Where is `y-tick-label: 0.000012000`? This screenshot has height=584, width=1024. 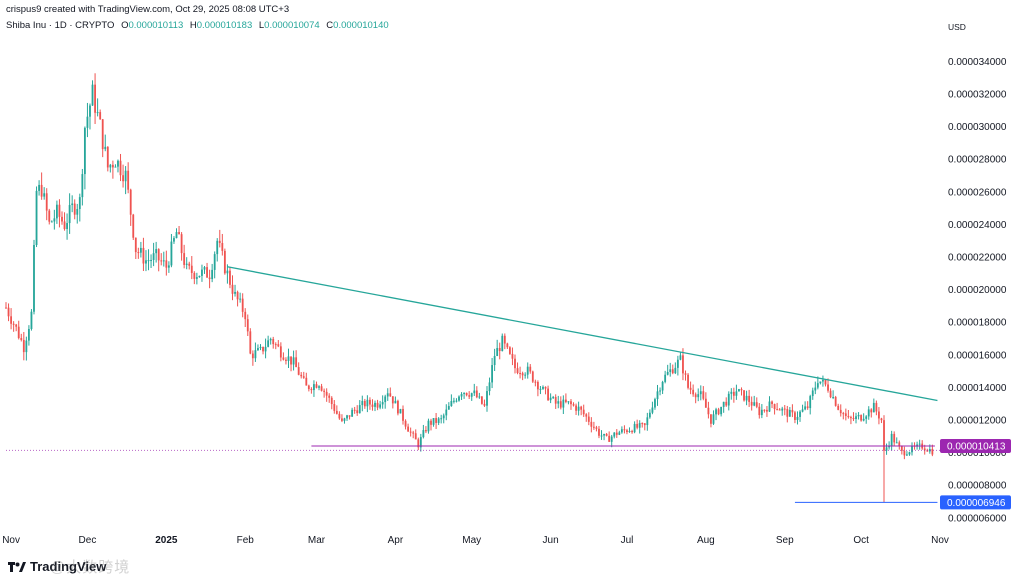 y-tick-label: 0.000012000 is located at coordinates (977, 421).